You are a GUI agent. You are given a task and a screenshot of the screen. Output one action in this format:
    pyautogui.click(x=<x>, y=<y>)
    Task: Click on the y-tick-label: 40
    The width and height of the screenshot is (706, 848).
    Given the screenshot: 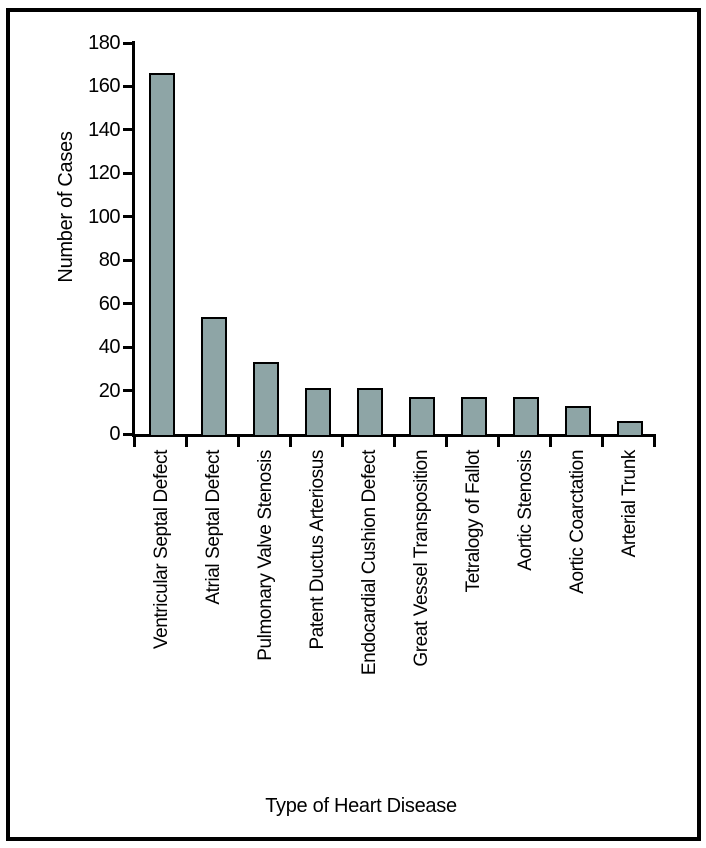 What is the action you would take?
    pyautogui.click(x=109, y=347)
    